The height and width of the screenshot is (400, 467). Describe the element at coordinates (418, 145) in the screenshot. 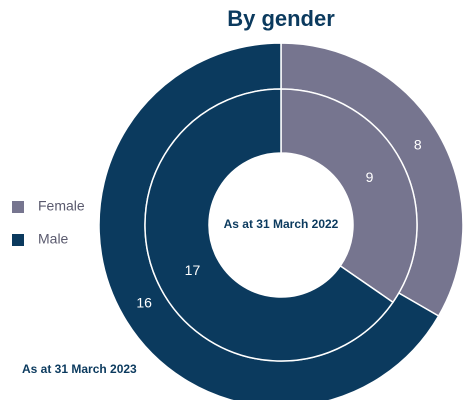

I see `value-label: 8` at that location.